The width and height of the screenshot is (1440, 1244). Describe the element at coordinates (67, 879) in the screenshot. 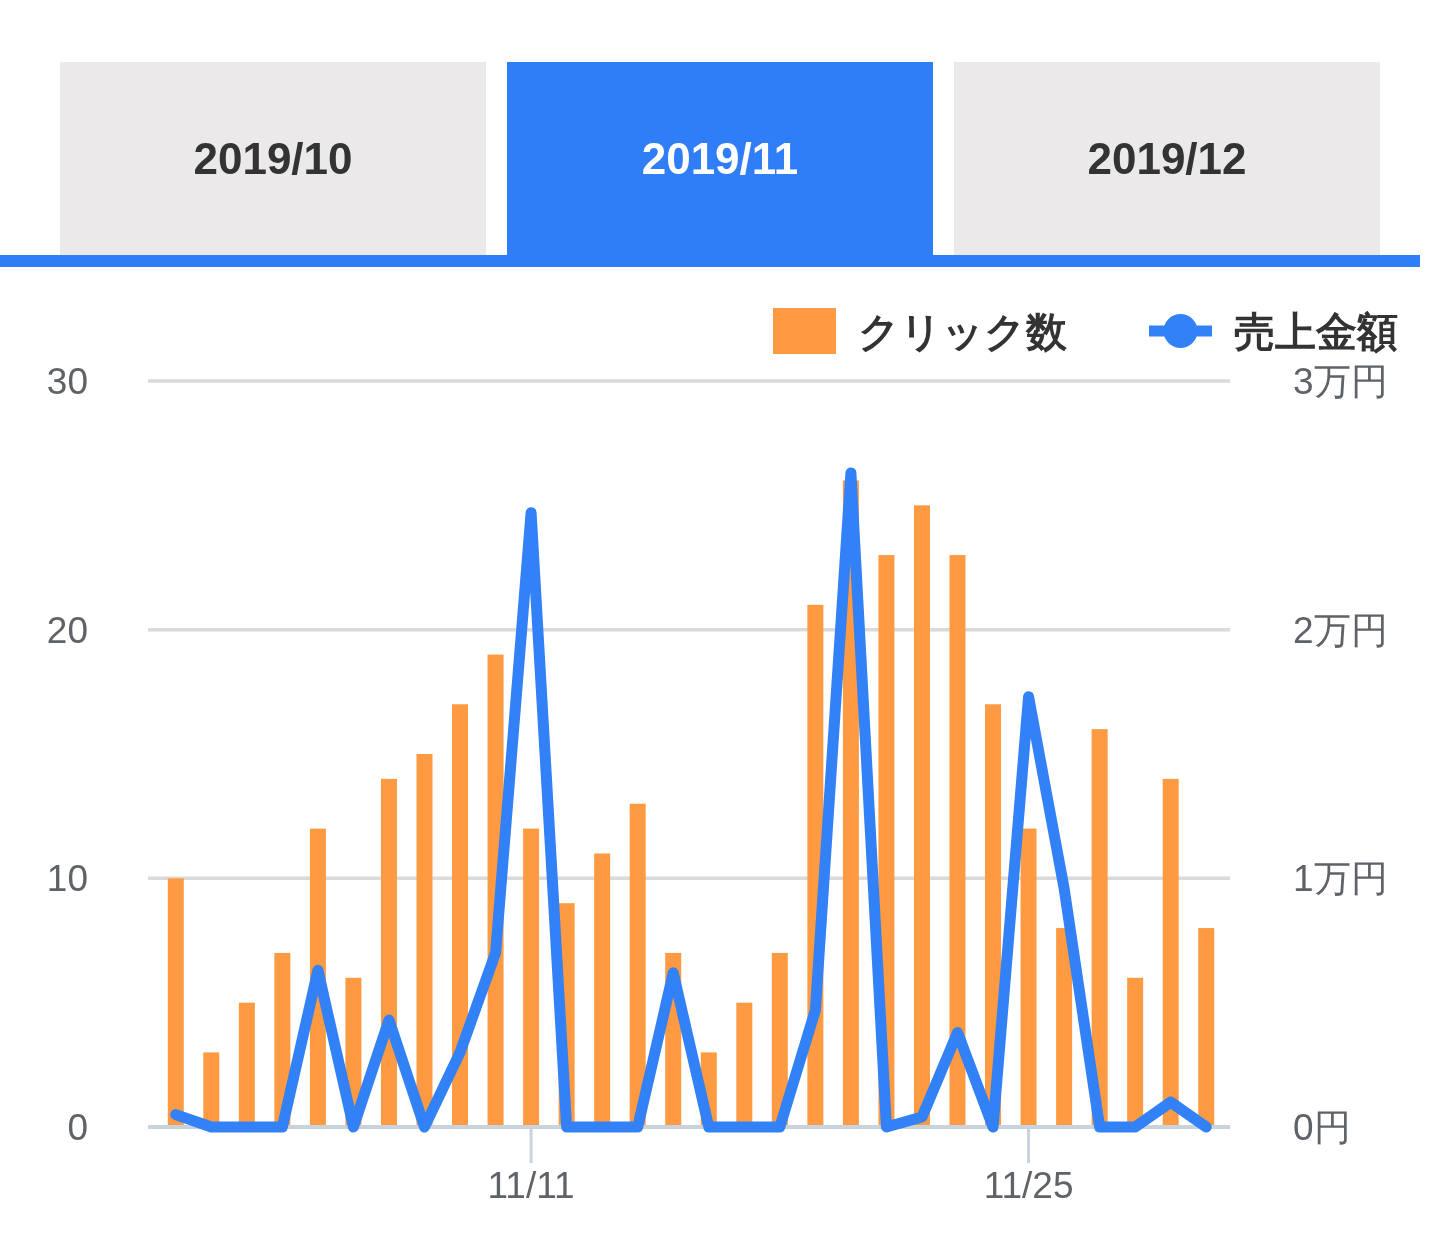

I see `y-tick-label: 10` at that location.